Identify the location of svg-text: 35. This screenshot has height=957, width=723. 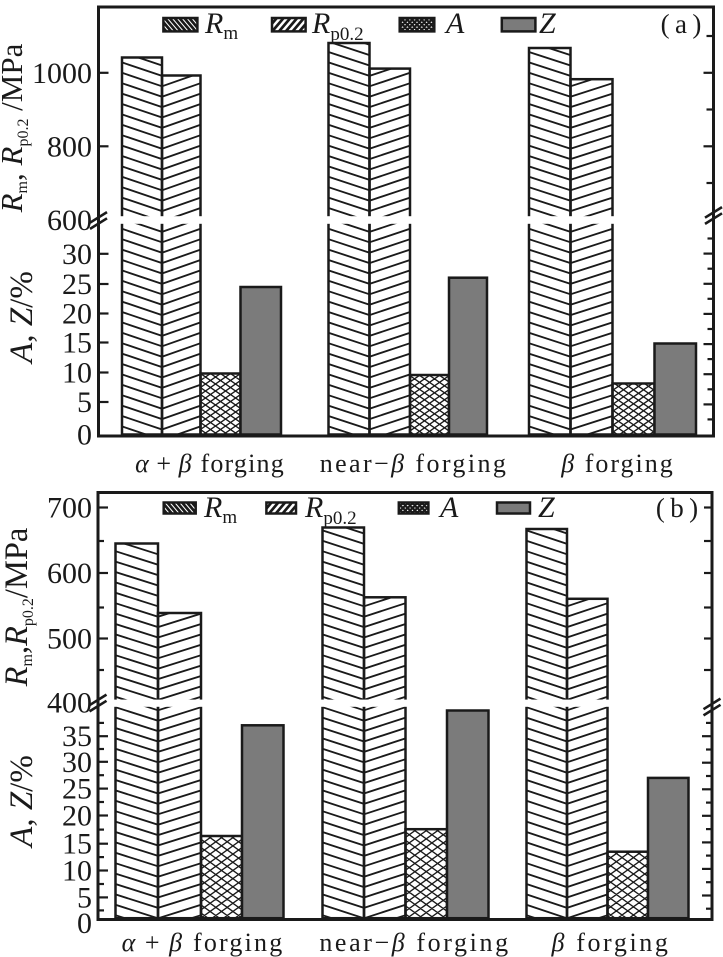
(77, 736).